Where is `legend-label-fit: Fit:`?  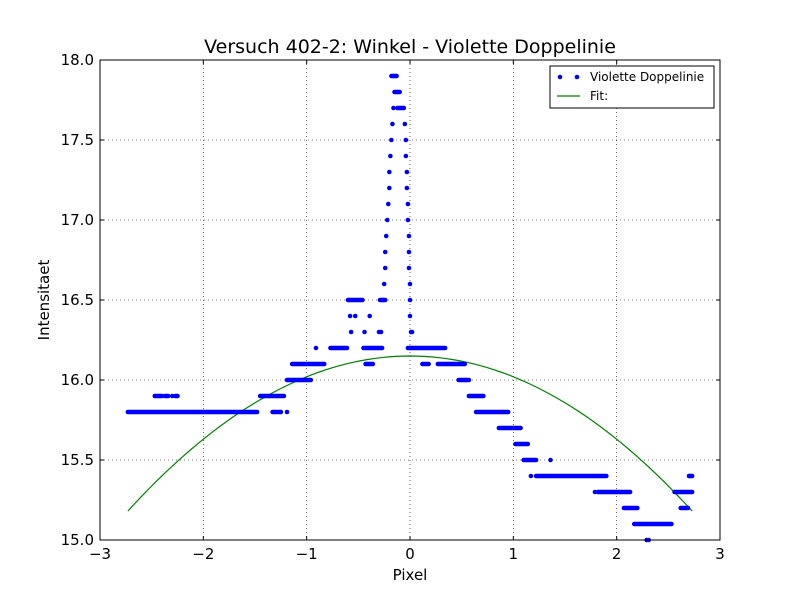 legend-label-fit: Fit: is located at coordinates (599, 96).